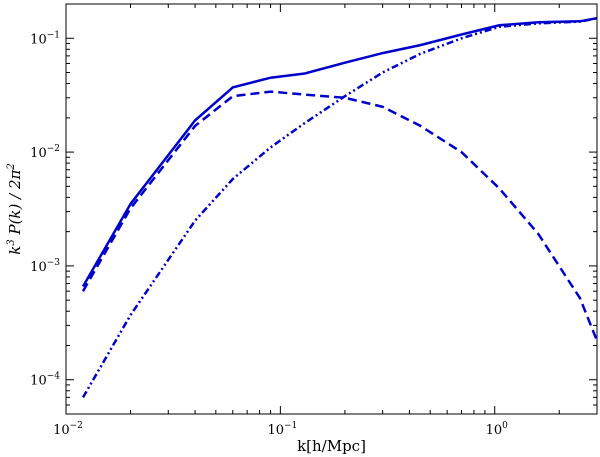 This screenshot has height=457, width=600. I want to click on x-tick-label: 10⁻¹, so click(282, 429).